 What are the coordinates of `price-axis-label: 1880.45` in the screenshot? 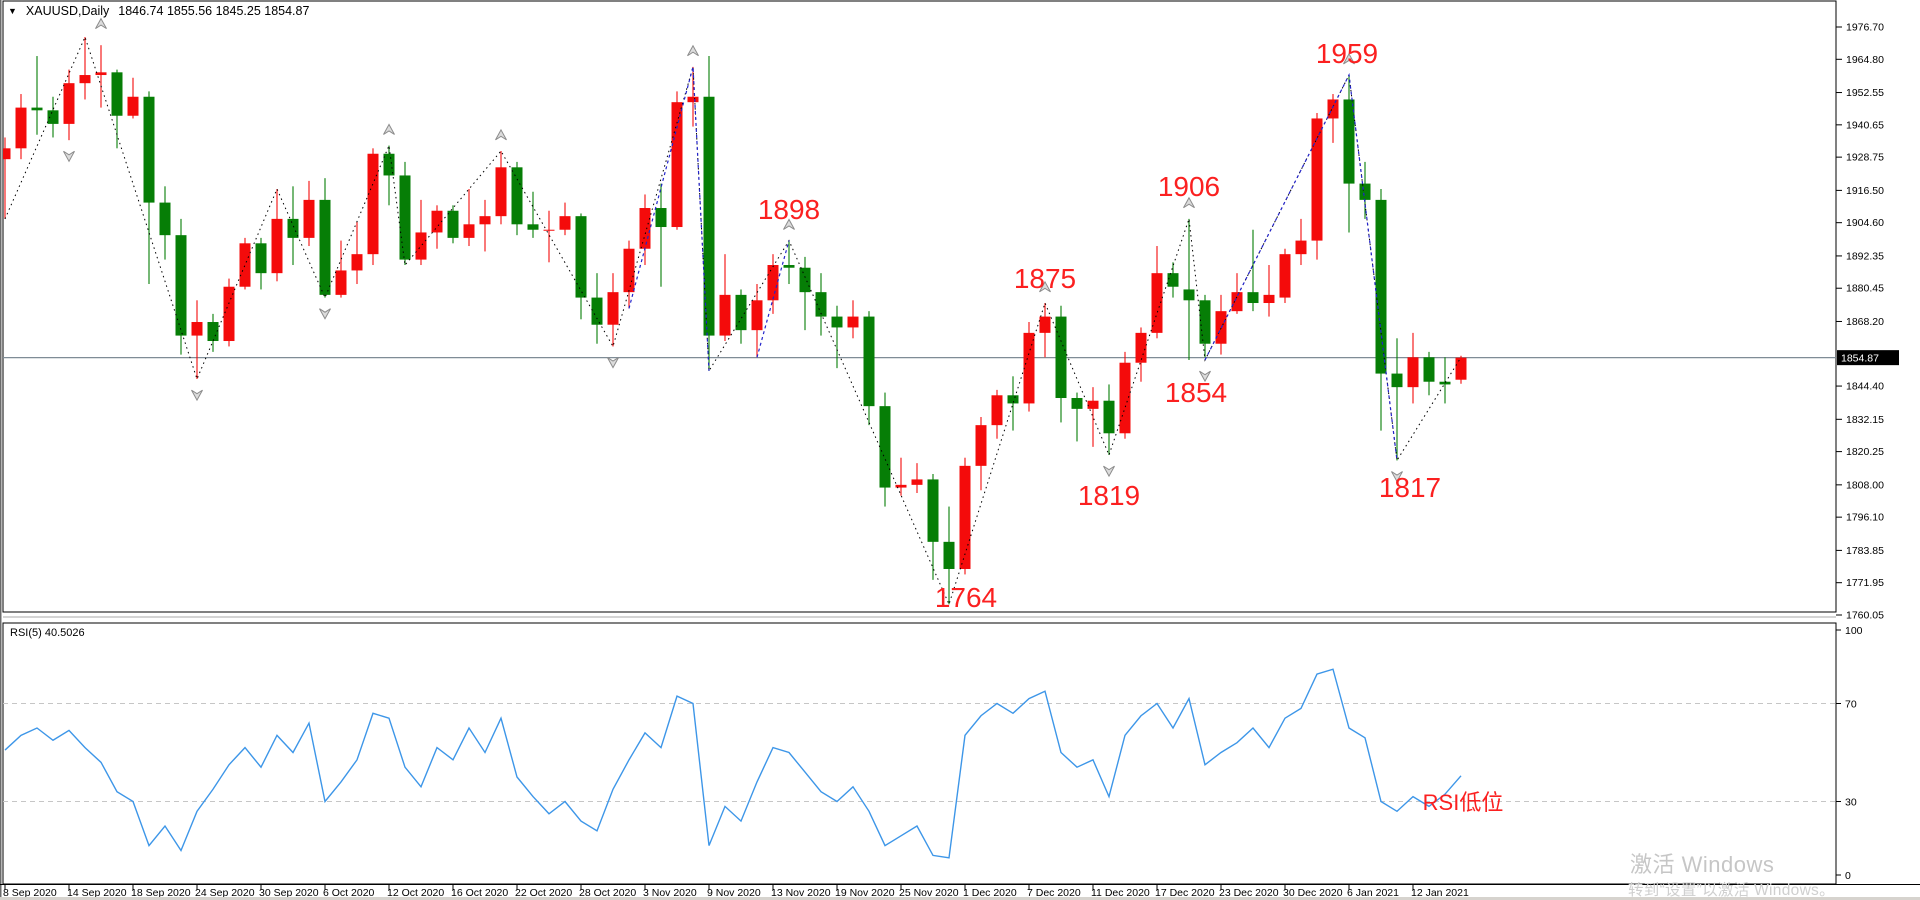 It's located at (1865, 289).